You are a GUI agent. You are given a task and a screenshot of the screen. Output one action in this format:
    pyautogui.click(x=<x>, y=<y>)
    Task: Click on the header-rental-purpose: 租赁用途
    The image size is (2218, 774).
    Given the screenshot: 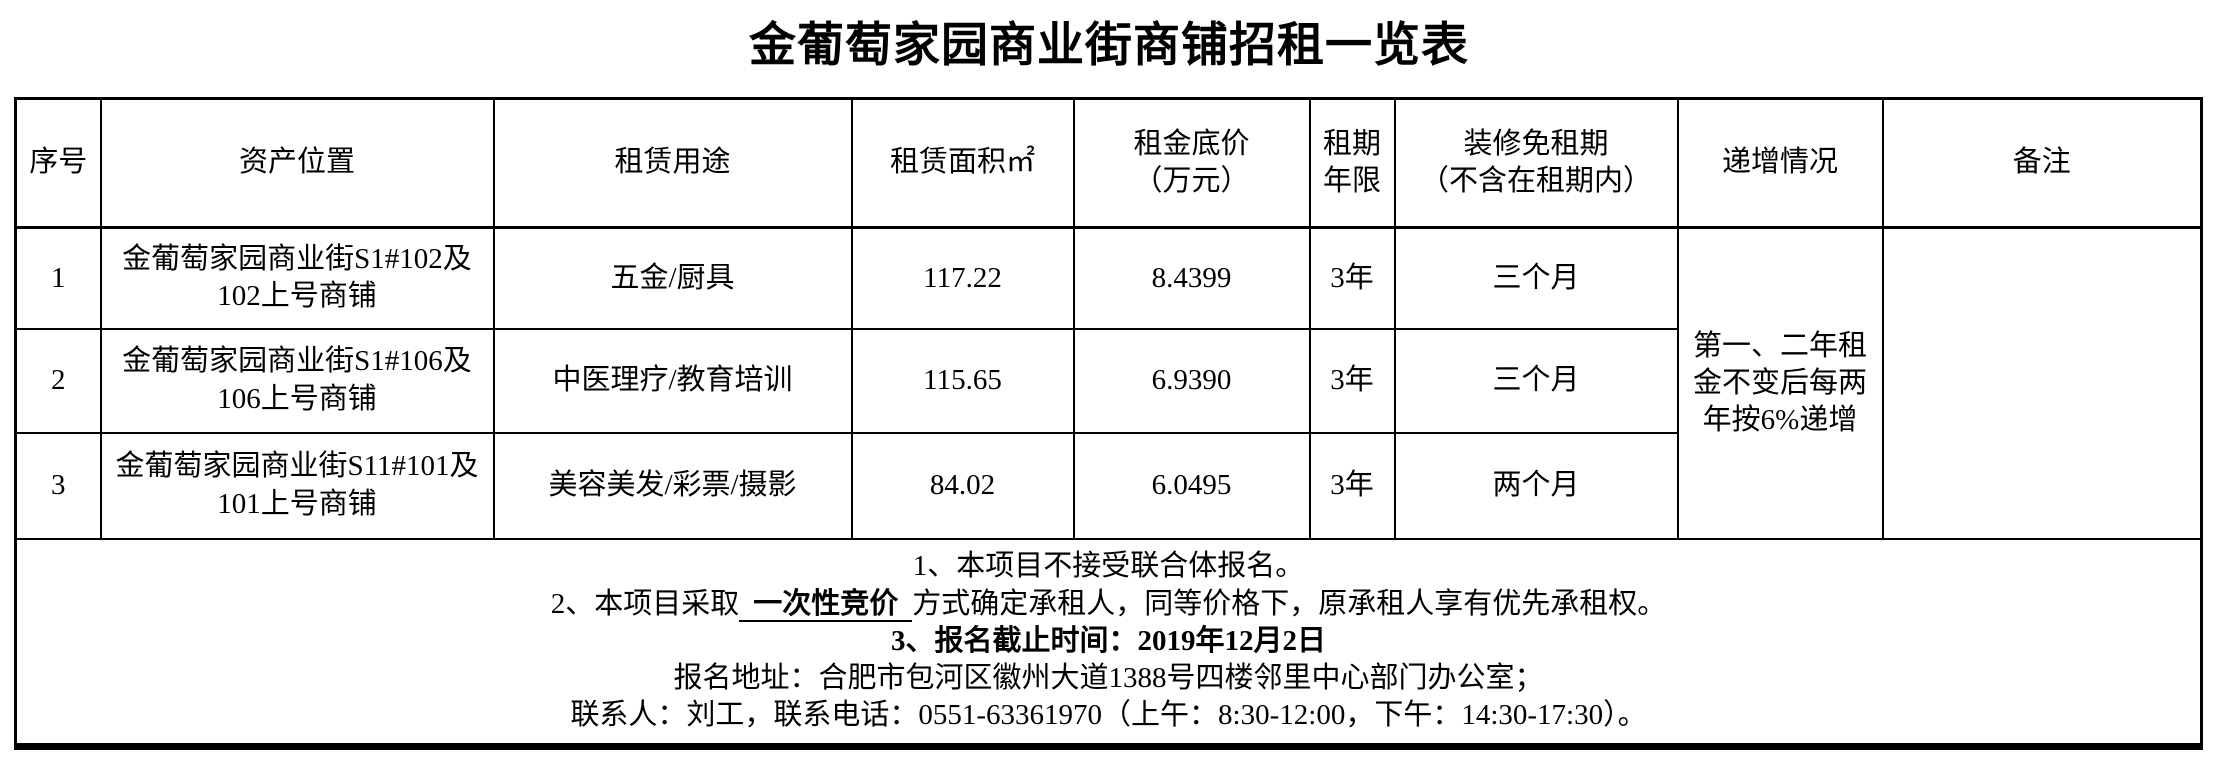 What is the action you would take?
    pyautogui.click(x=672, y=163)
    